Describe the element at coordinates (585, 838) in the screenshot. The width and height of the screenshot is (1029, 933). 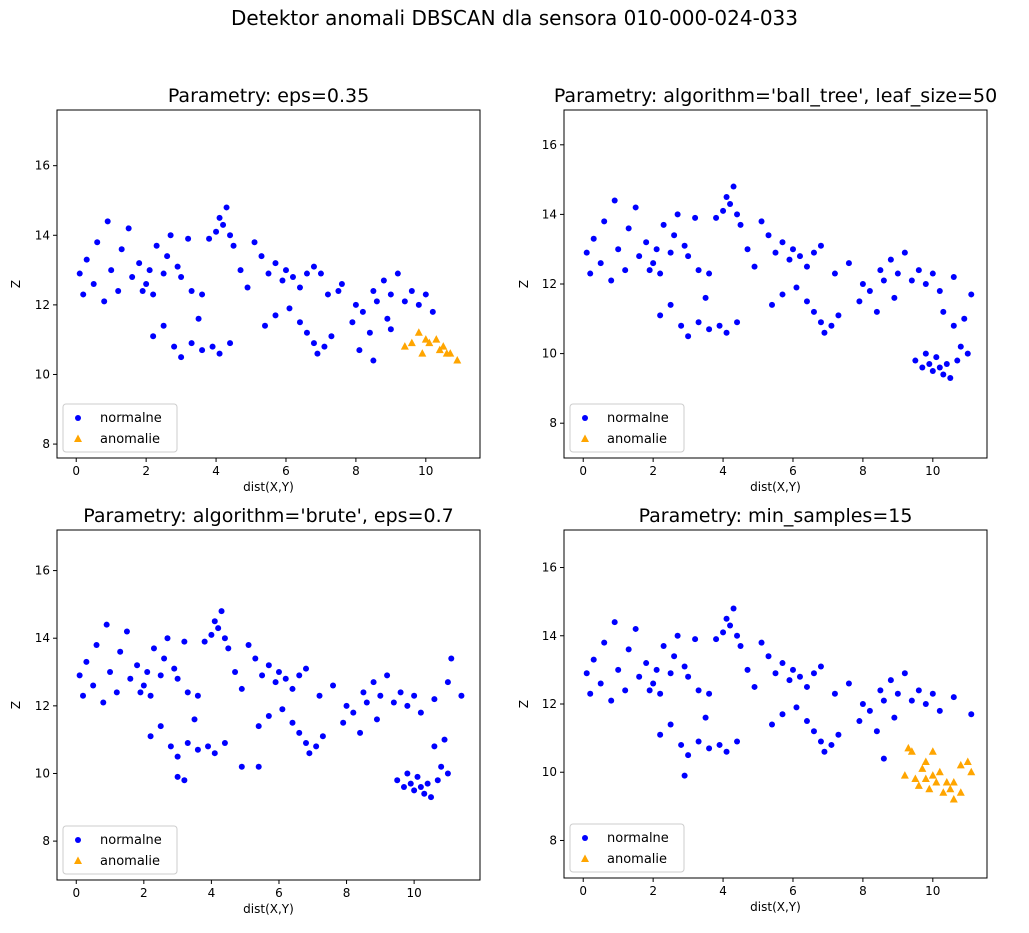
I see `legend-normal-marker` at that location.